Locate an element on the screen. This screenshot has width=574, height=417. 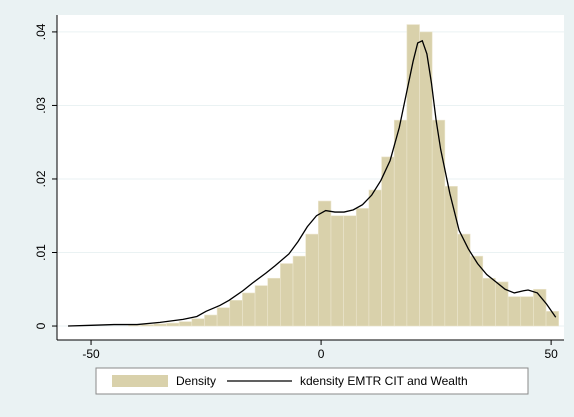
legend-label: kdensity EMTR CIT and Wealth is located at coordinates (384, 381).